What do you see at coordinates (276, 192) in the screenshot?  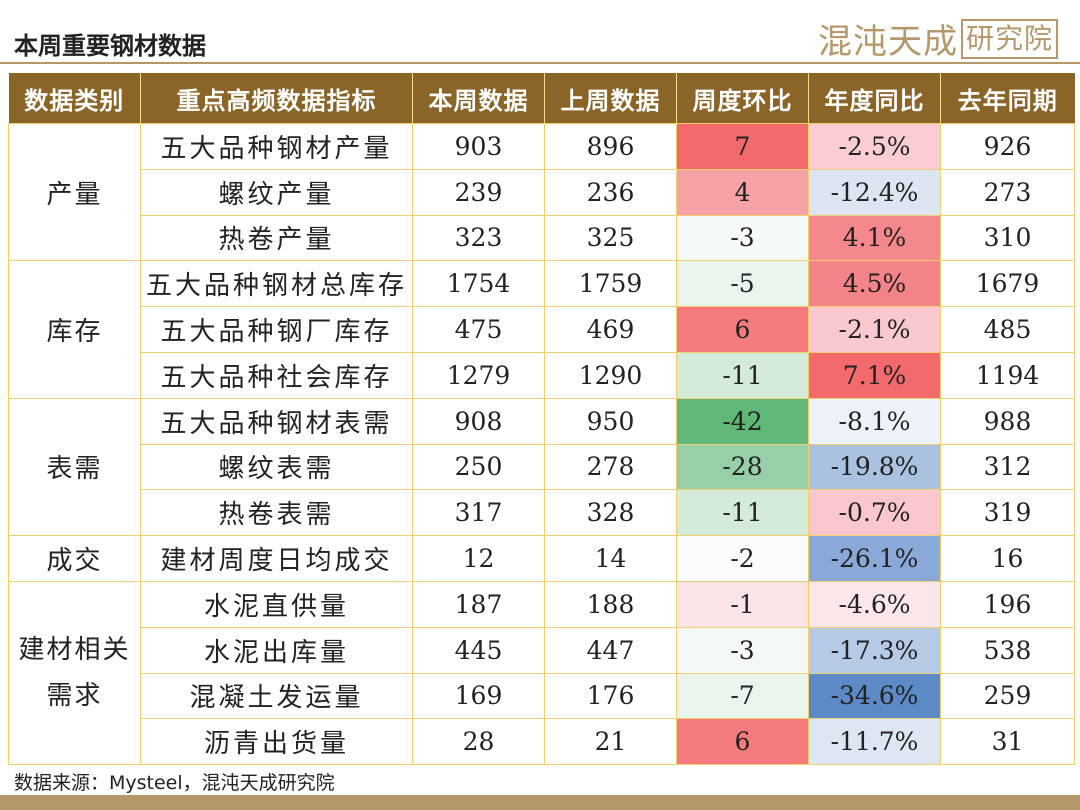 I see `indicator-cell: 螺纹产量` at bounding box center [276, 192].